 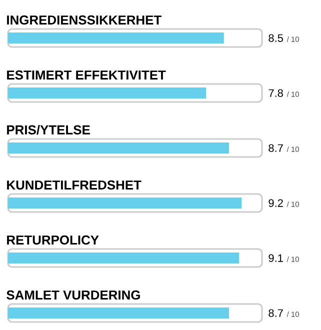 What do you see at coordinates (53, 240) in the screenshot?
I see `y-tick-label: RETURPOLICY` at bounding box center [53, 240].